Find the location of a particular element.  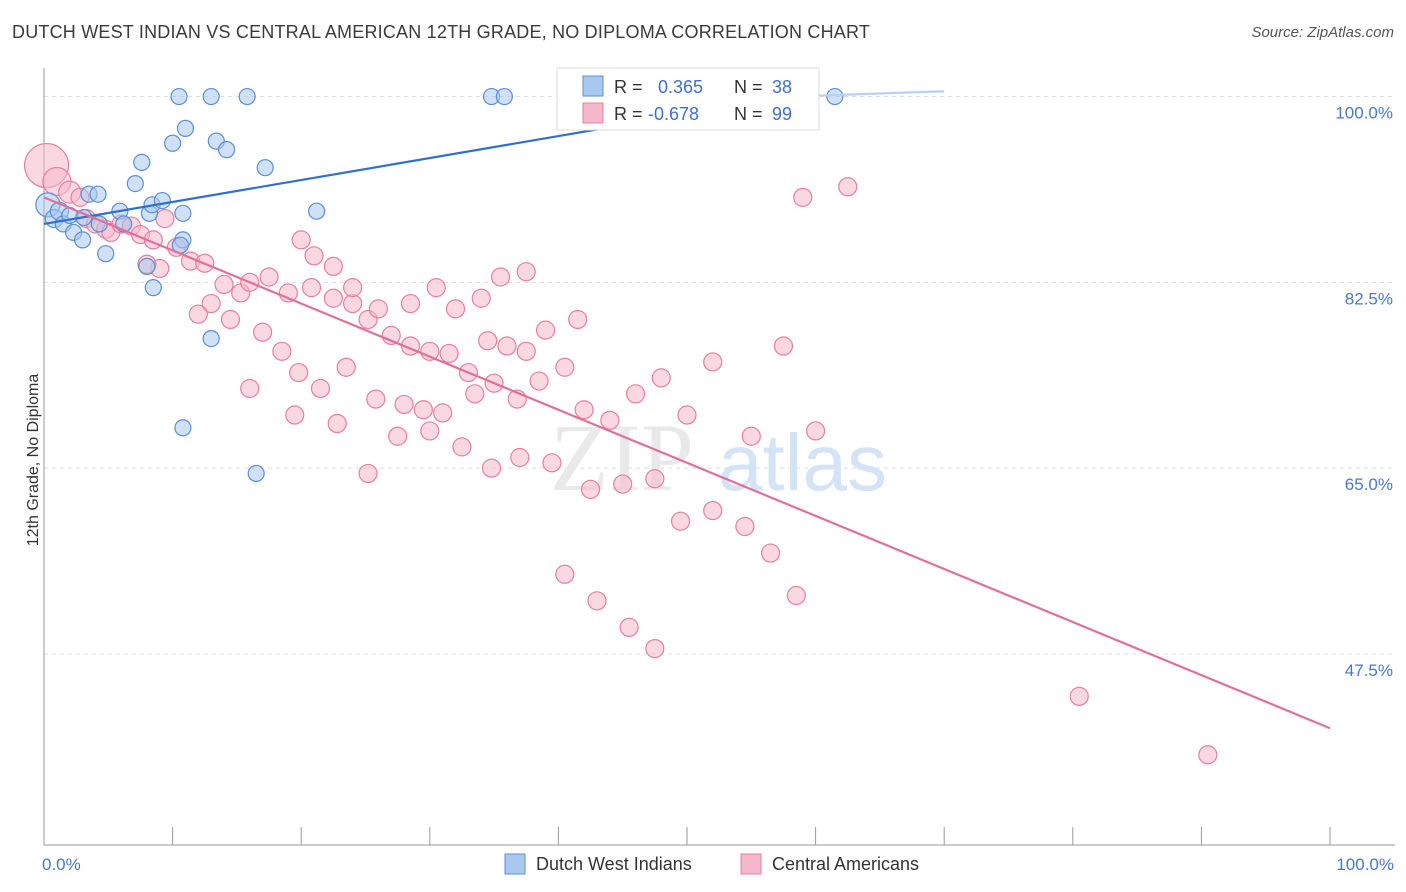

legend-n-label-2: N = is located at coordinates (748, 114).